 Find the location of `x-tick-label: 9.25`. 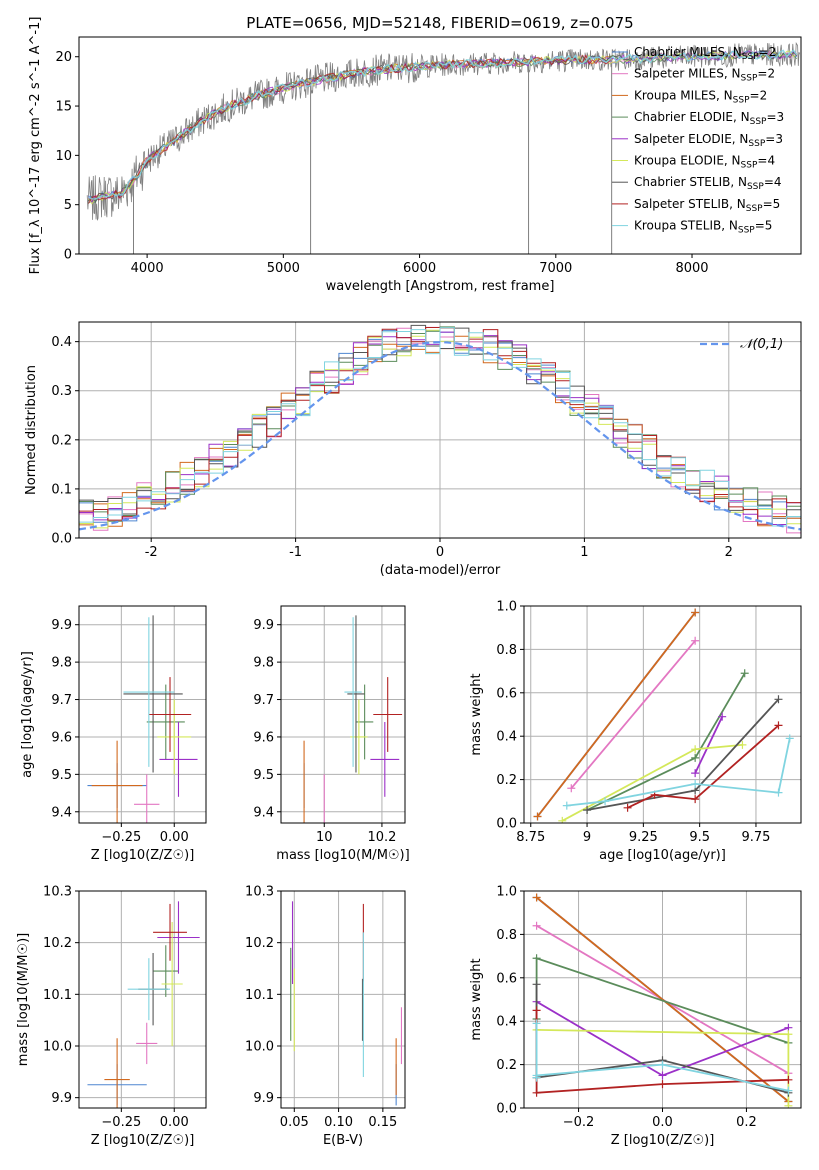

x-tick-label: 9.25 is located at coordinates (643, 837).